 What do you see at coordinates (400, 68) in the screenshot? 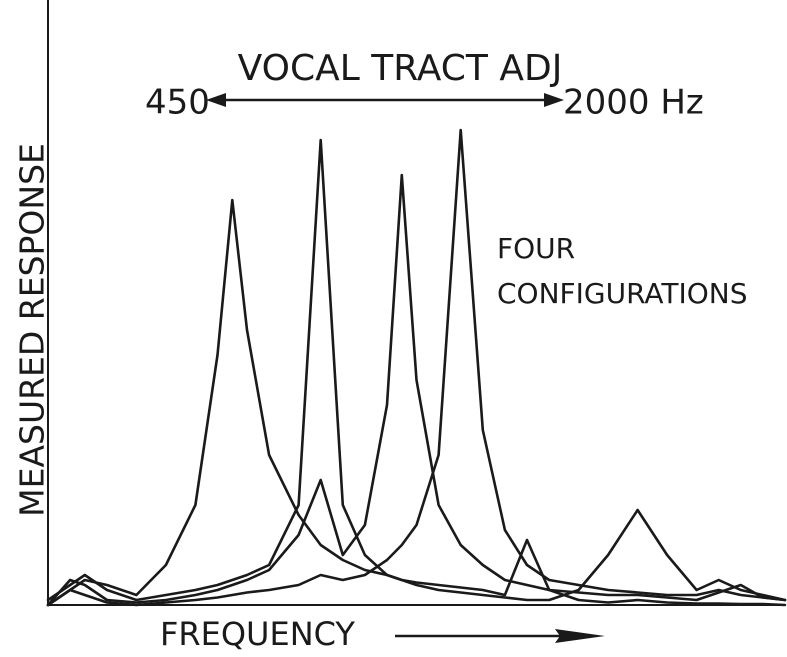
I see `chart-title: VOCAL TRACT ADJ` at bounding box center [400, 68].